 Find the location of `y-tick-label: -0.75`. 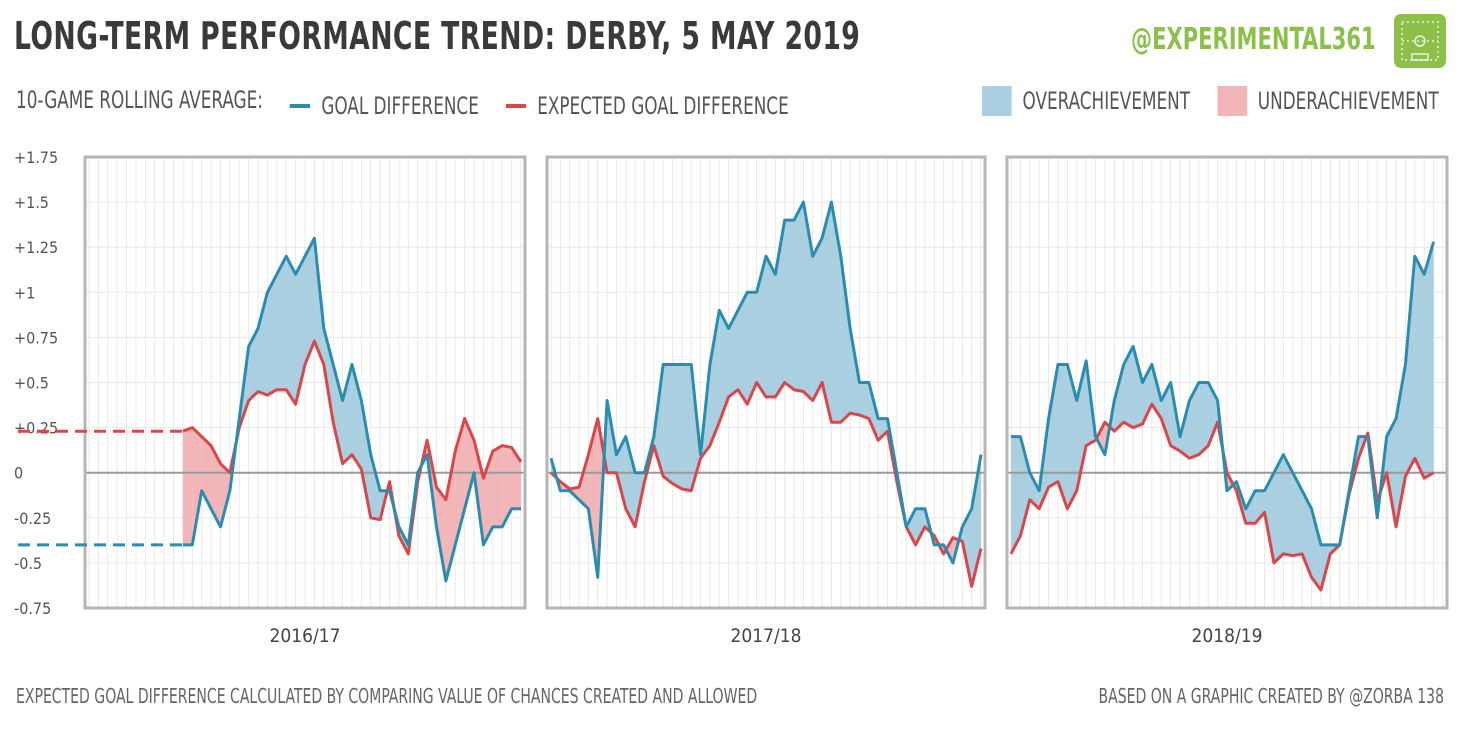

y-tick-label: -0.75 is located at coordinates (32, 608).